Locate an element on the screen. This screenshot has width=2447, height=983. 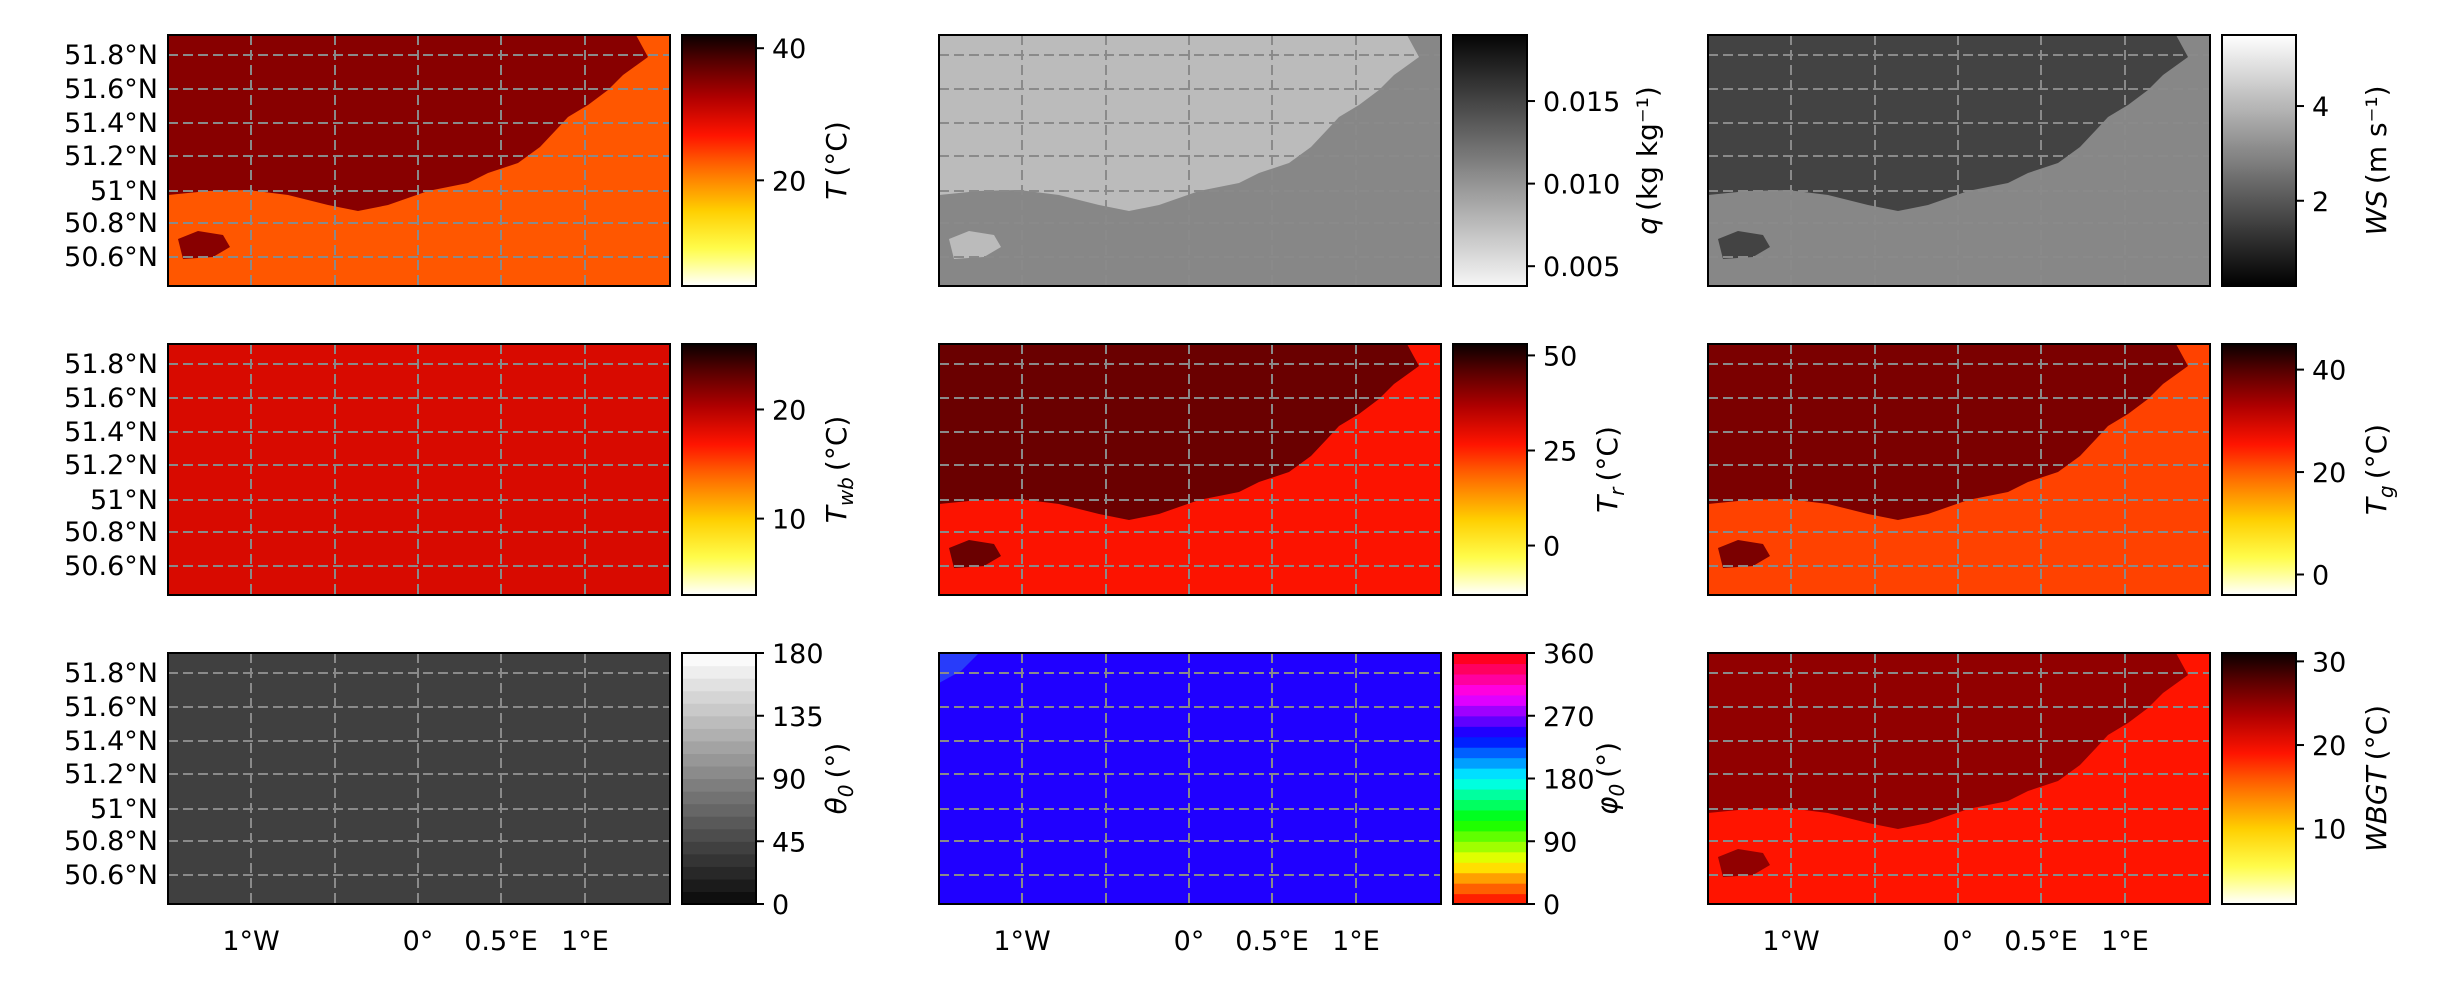
corner-patch is located at coordinates (959, 668).